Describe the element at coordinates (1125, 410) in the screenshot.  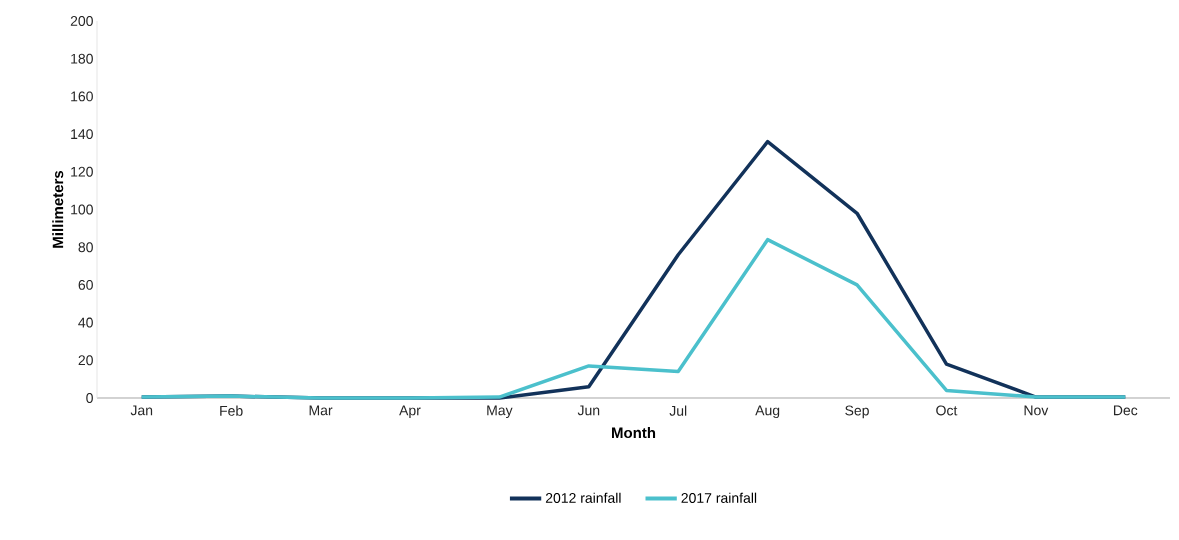
I see `x-tick-label: Dec` at that location.